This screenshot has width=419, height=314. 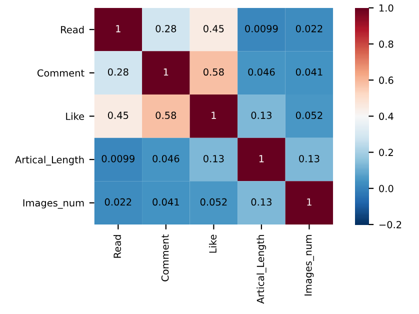 I want to click on y-tick-label: Artical_Length, so click(x=49, y=161).